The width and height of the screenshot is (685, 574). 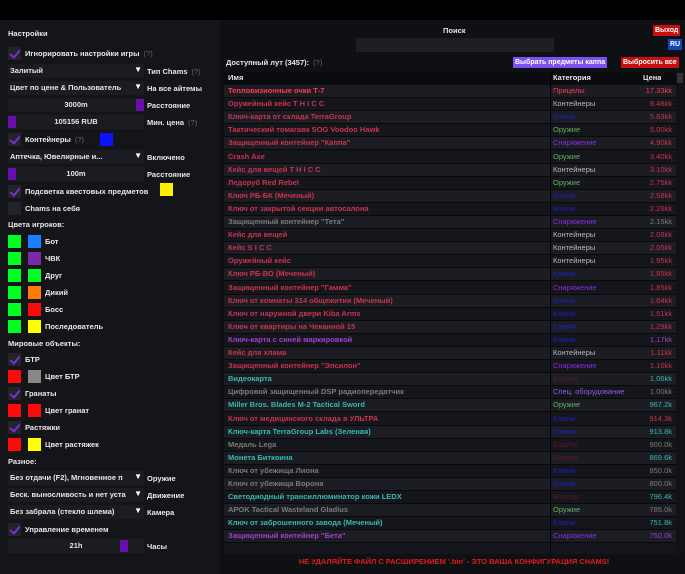 What do you see at coordinates (450, 183) in the screenshot?
I see `table-row: Ледоруб Red Rebel Оружие 2.75kk` at bounding box center [450, 183].